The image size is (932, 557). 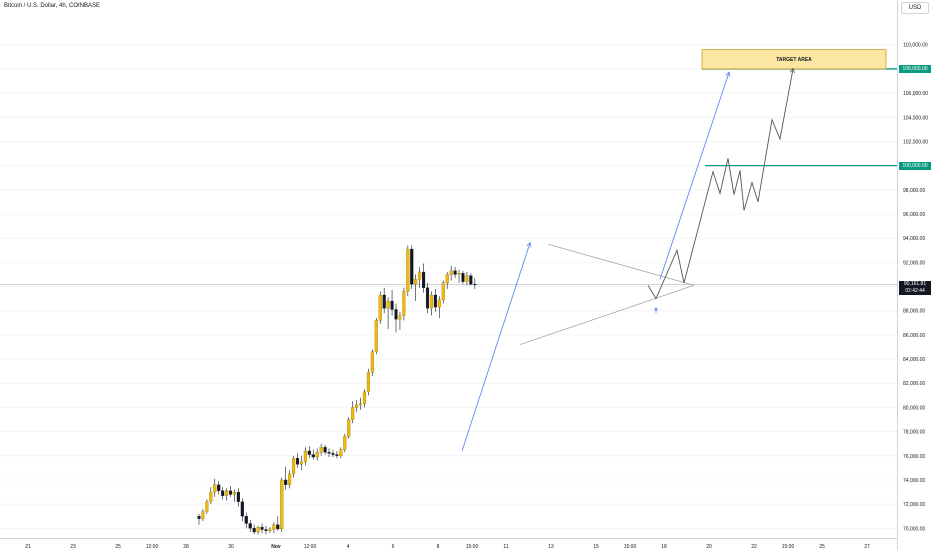 What do you see at coordinates (914, 408) in the screenshot?
I see `price-tick-label: 80,000.00` at bounding box center [914, 408].